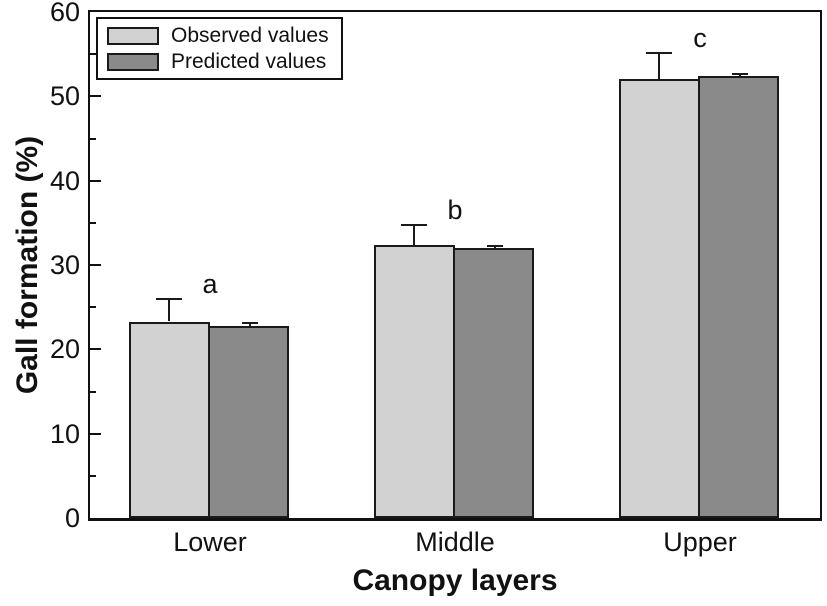 This screenshot has width=827, height=606. I want to click on bar-predicted-middle, so click(493, 383).